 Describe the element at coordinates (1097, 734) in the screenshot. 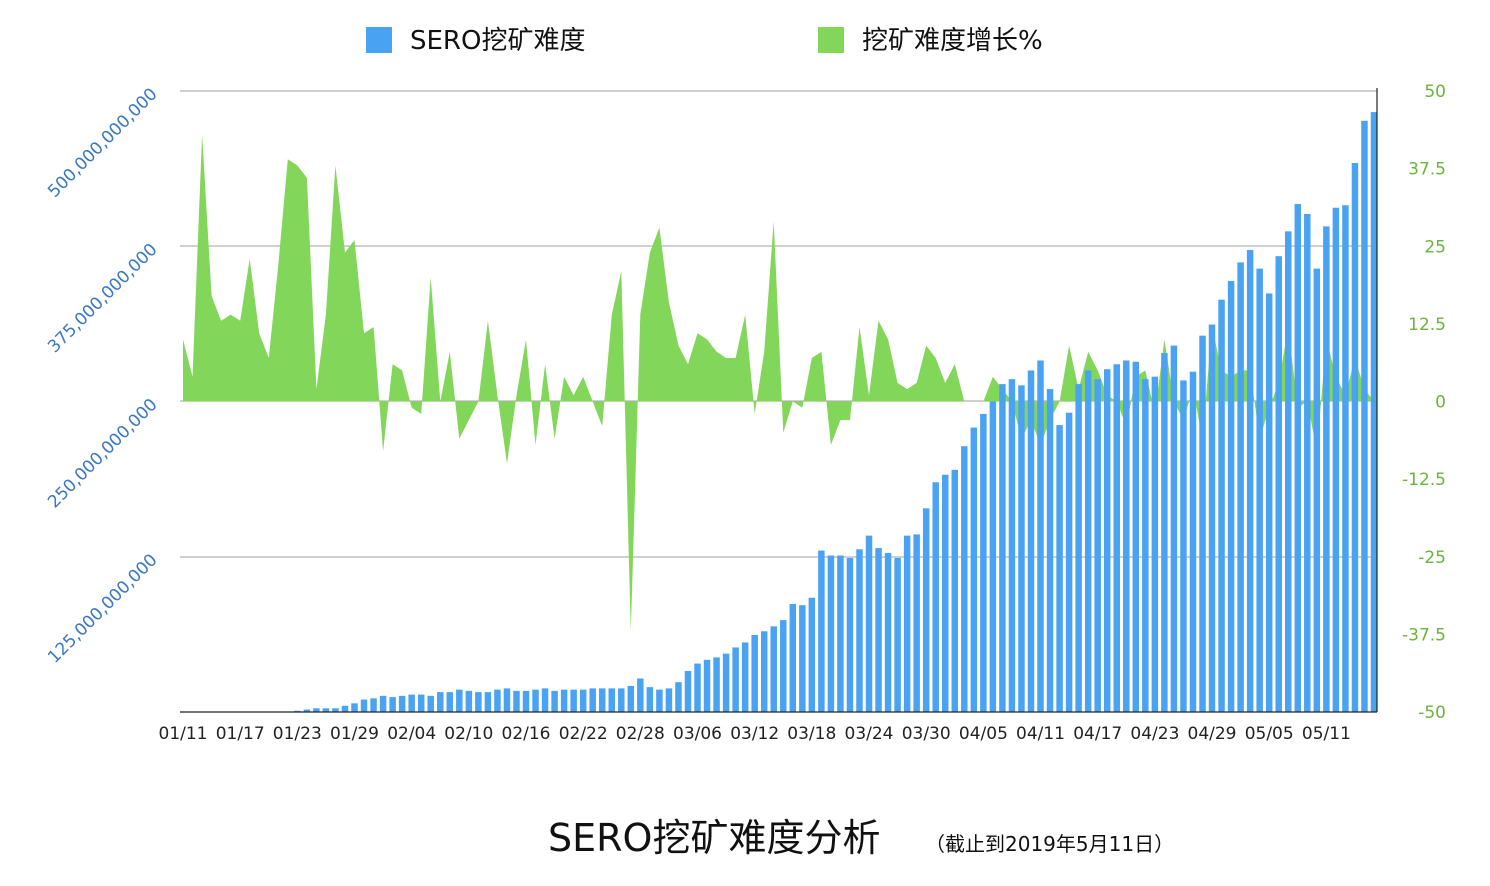

I see `x-tick-label: 04/17` at that location.